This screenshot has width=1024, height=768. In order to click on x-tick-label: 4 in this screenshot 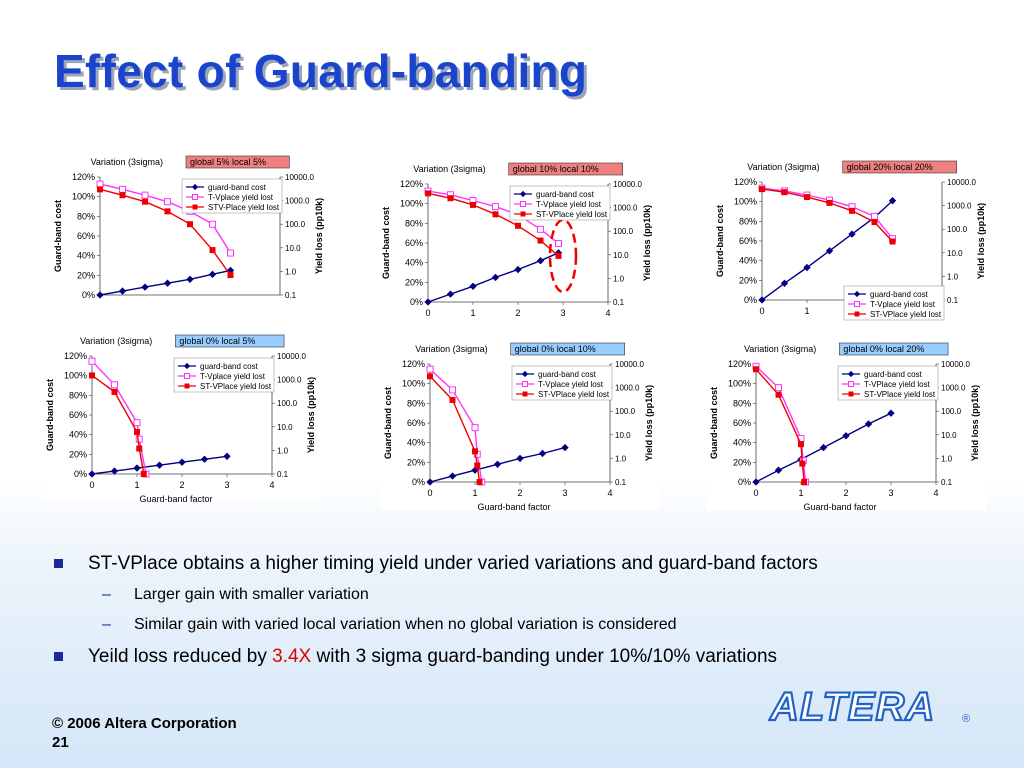, I will do `click(935, 493)`.